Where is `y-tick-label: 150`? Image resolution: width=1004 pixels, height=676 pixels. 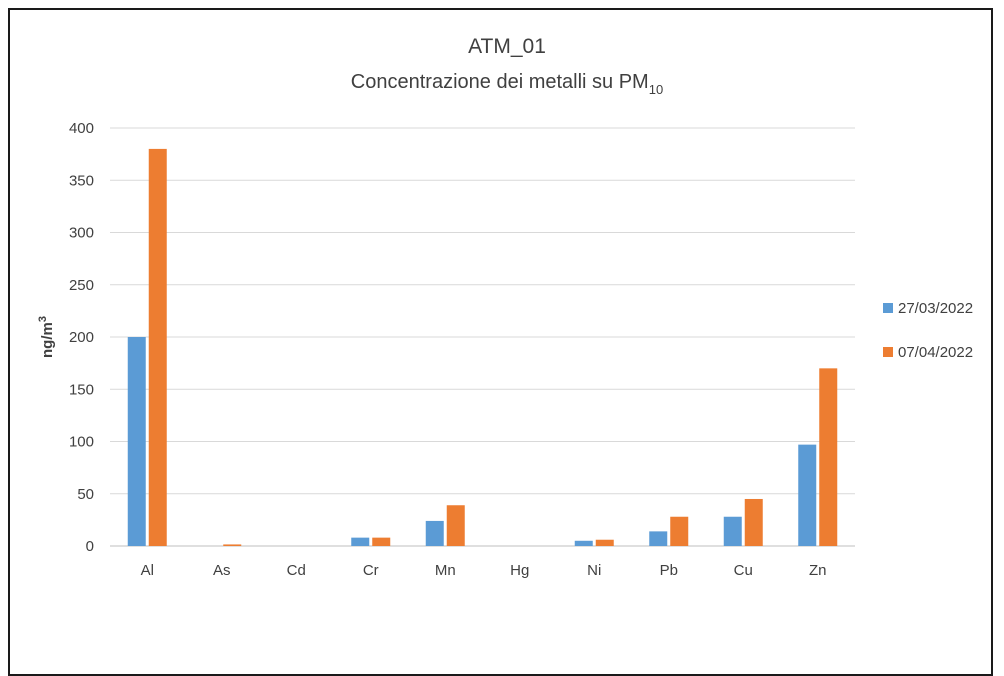 y-tick-label: 150 is located at coordinates (81, 389).